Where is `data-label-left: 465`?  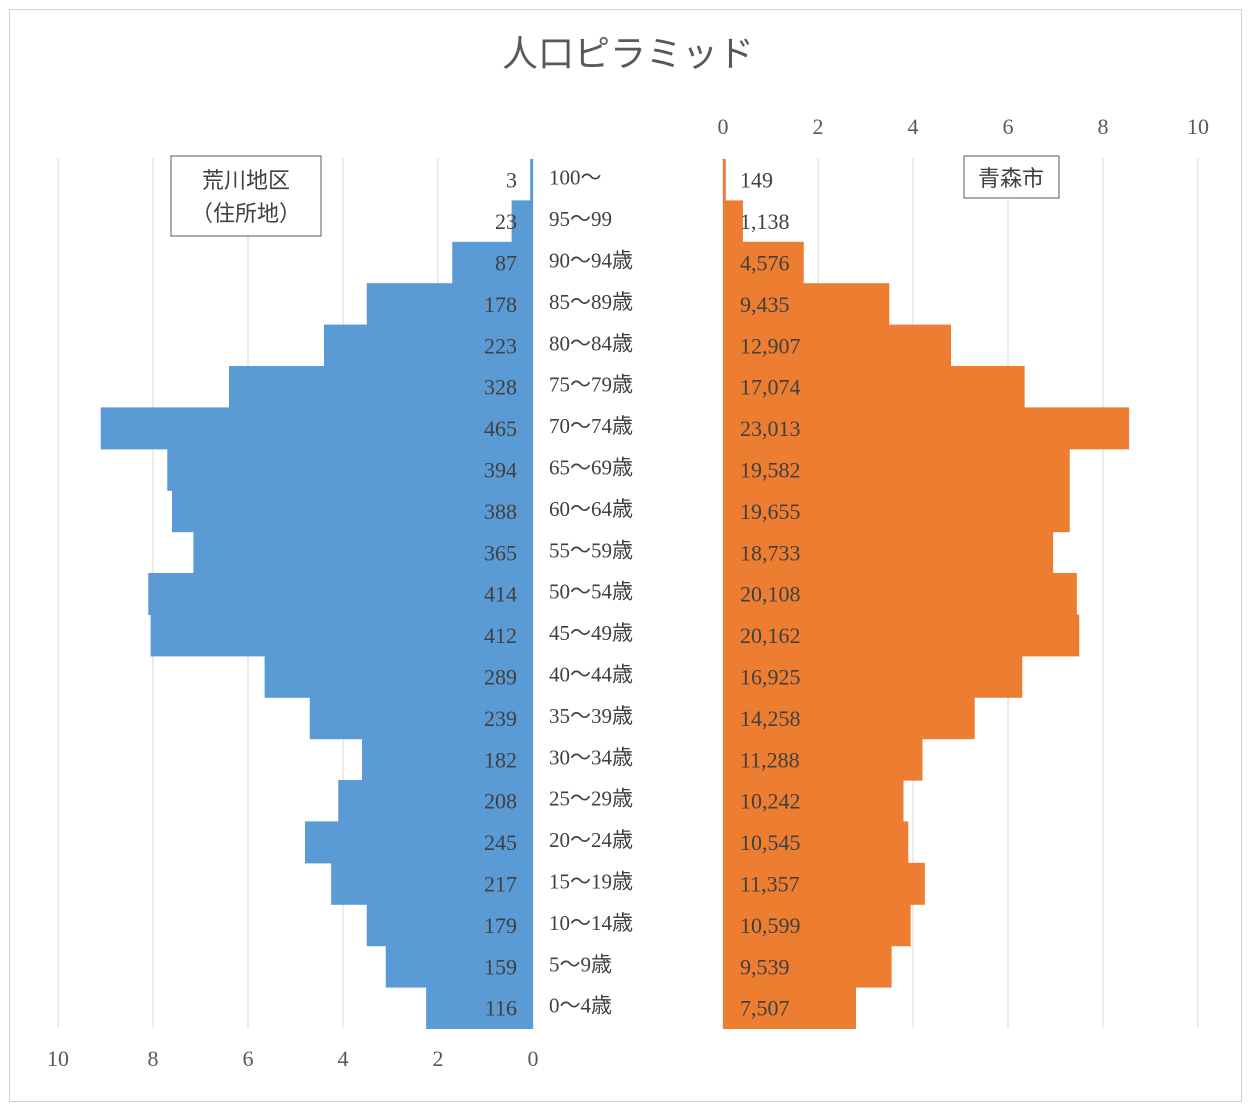
data-label-left: 465 is located at coordinates (500, 428).